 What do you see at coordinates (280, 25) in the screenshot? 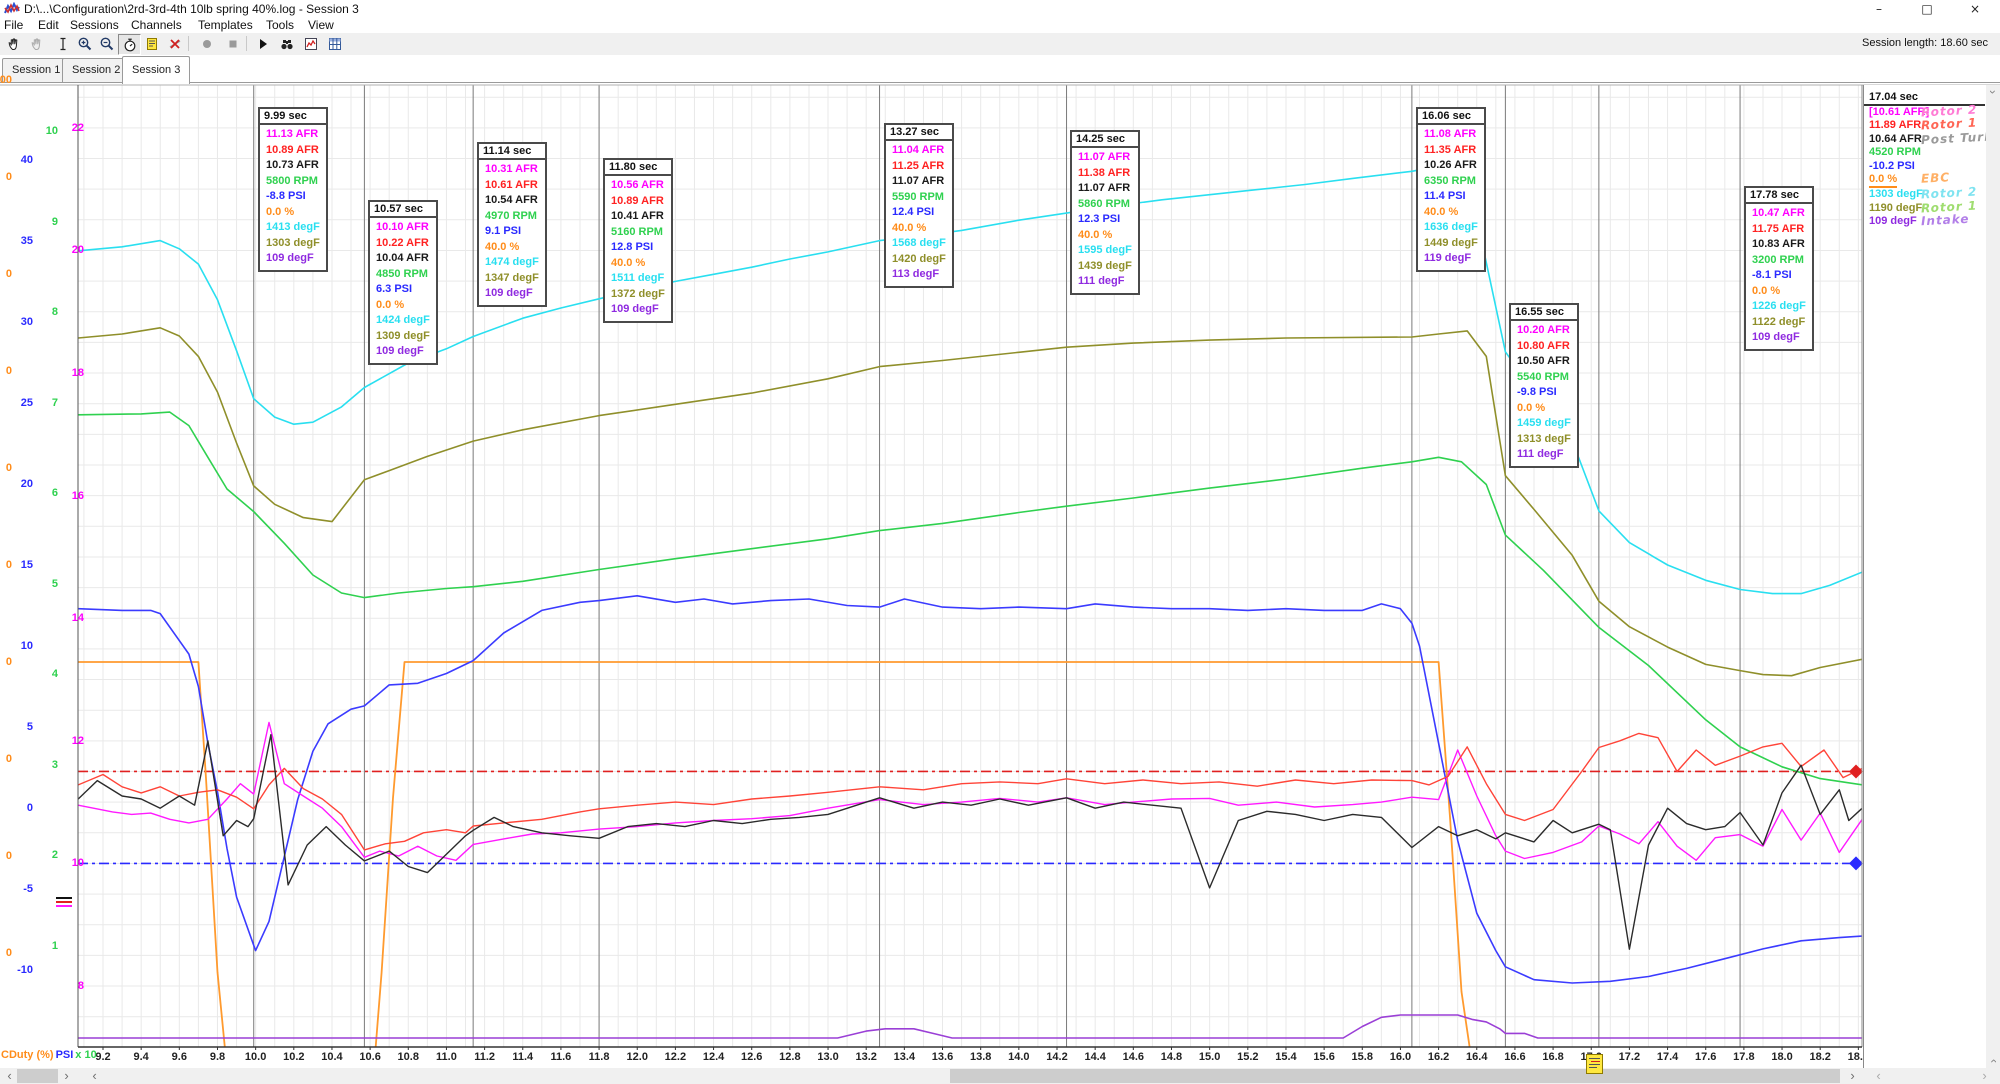
I see `menu-tools: Tools` at bounding box center [280, 25].